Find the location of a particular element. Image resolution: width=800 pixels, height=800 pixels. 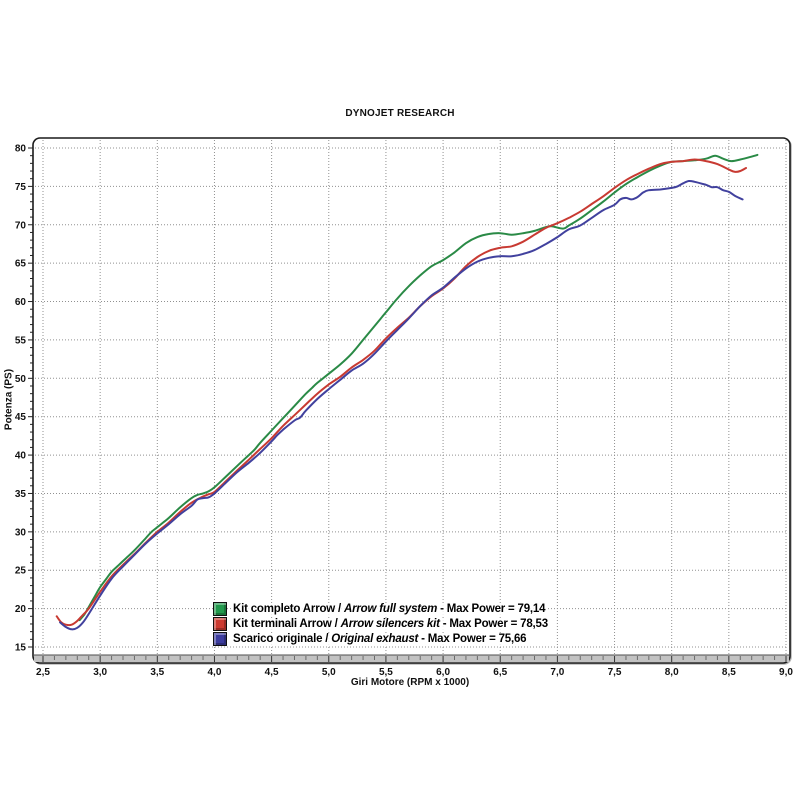

x-tick-label: 7,5 is located at coordinates (615, 672).